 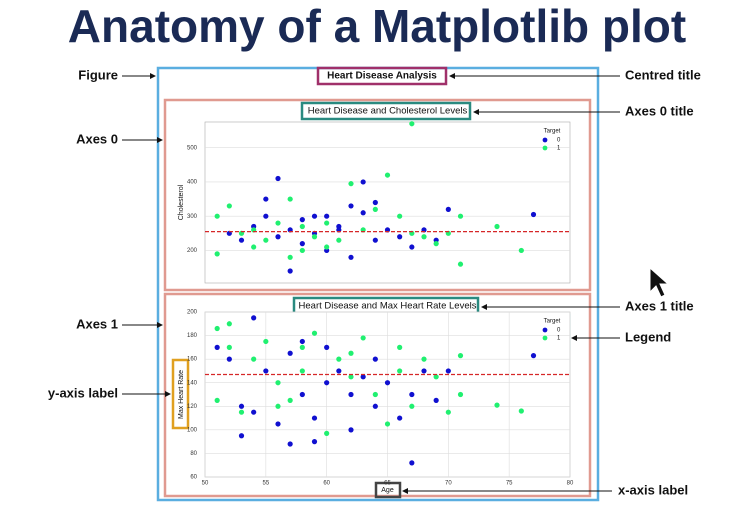 What do you see at coordinates (192, 360) in the screenshot?
I see `y-tick-label: 160` at bounding box center [192, 360].